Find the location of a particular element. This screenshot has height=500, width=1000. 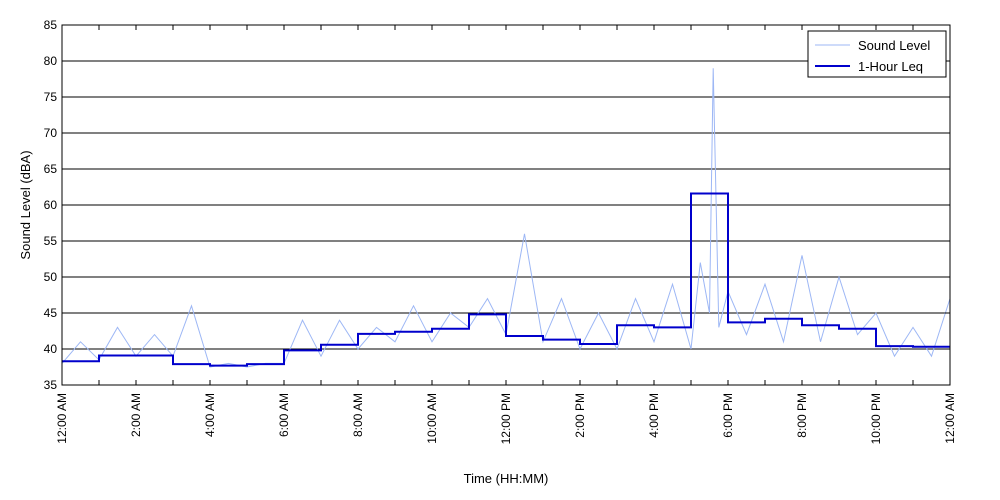

legend-box is located at coordinates (877, 54).